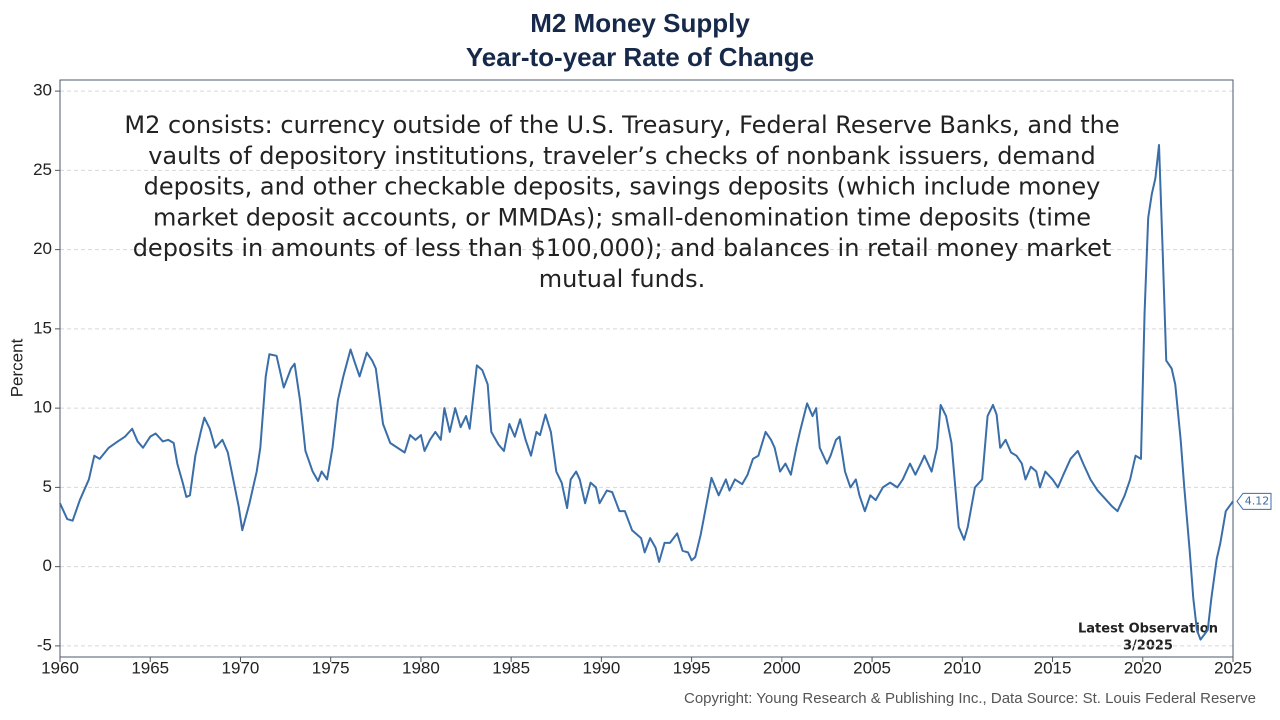  What do you see at coordinates (692, 667) in the screenshot?
I see `x-tick-label: 1995` at bounding box center [692, 667].